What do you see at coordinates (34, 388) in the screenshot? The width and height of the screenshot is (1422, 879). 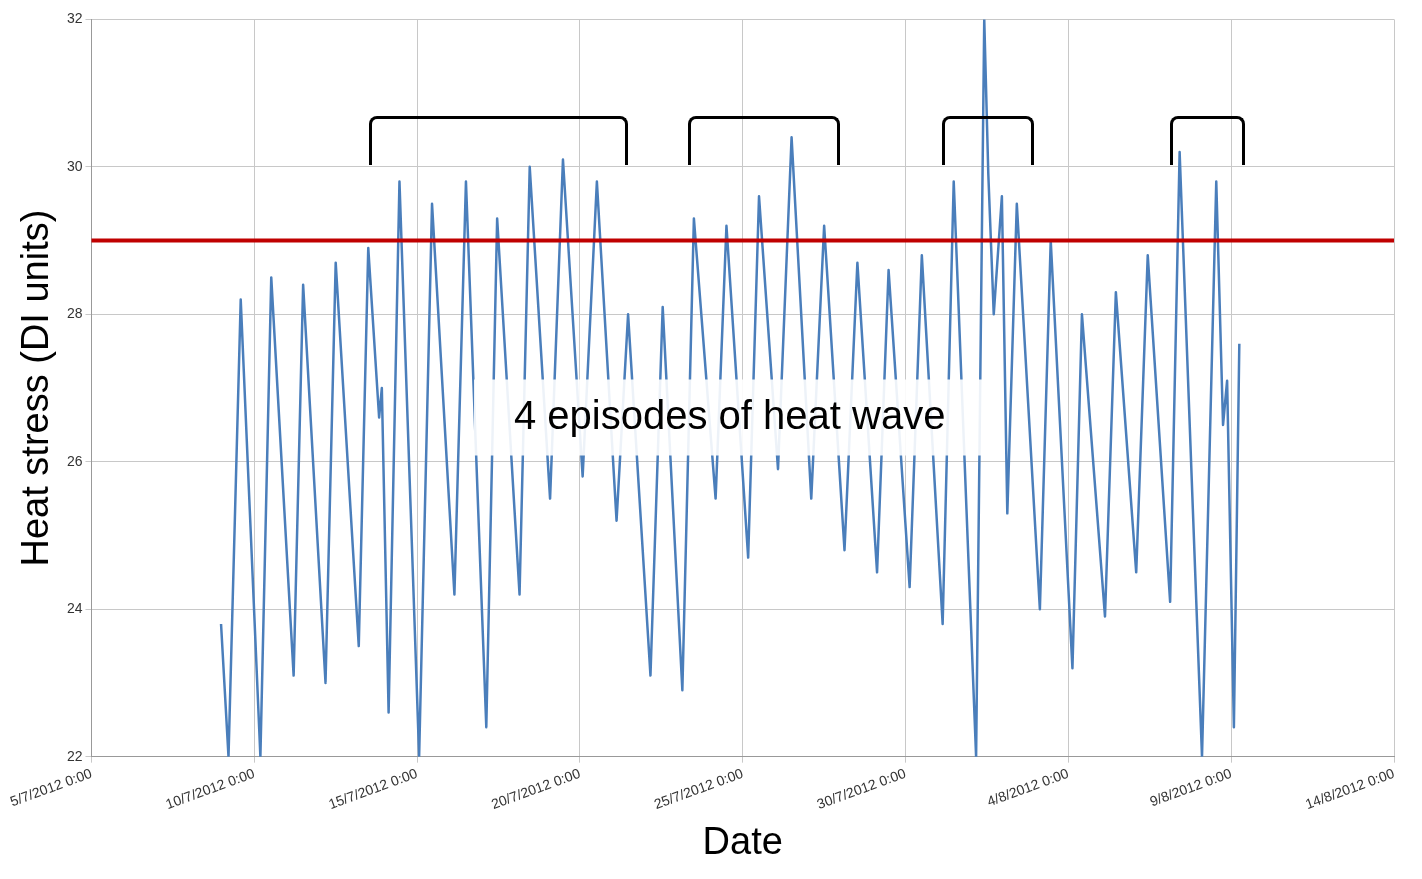 I see `y-axis-title: Heat stress (DI units)` at bounding box center [34, 388].